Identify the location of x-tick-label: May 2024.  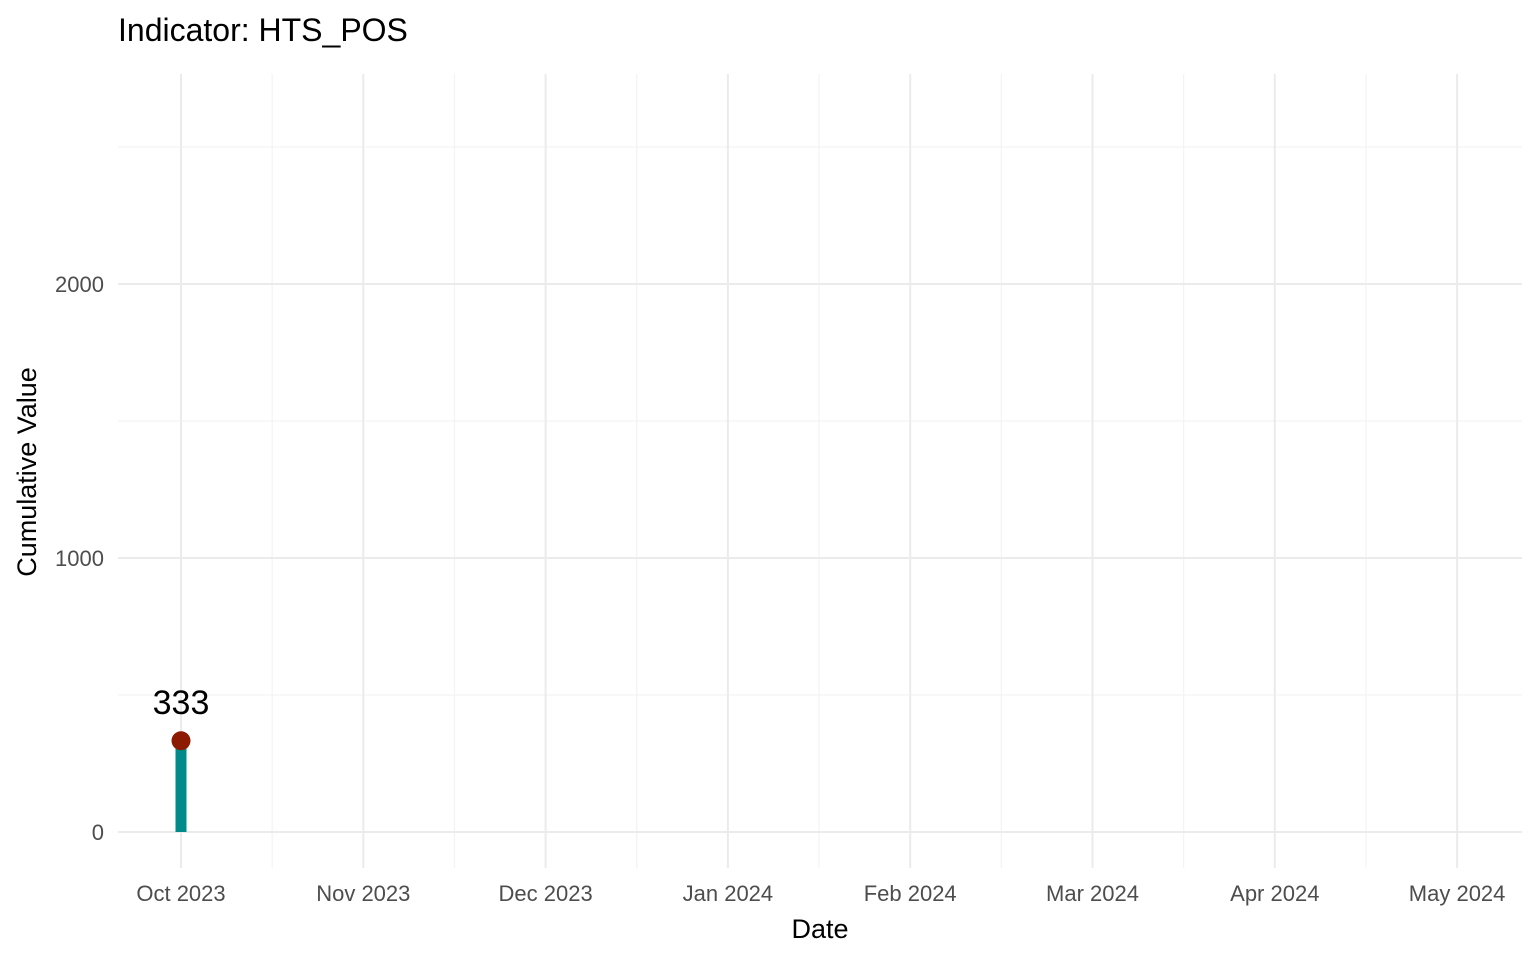
(1457, 893).